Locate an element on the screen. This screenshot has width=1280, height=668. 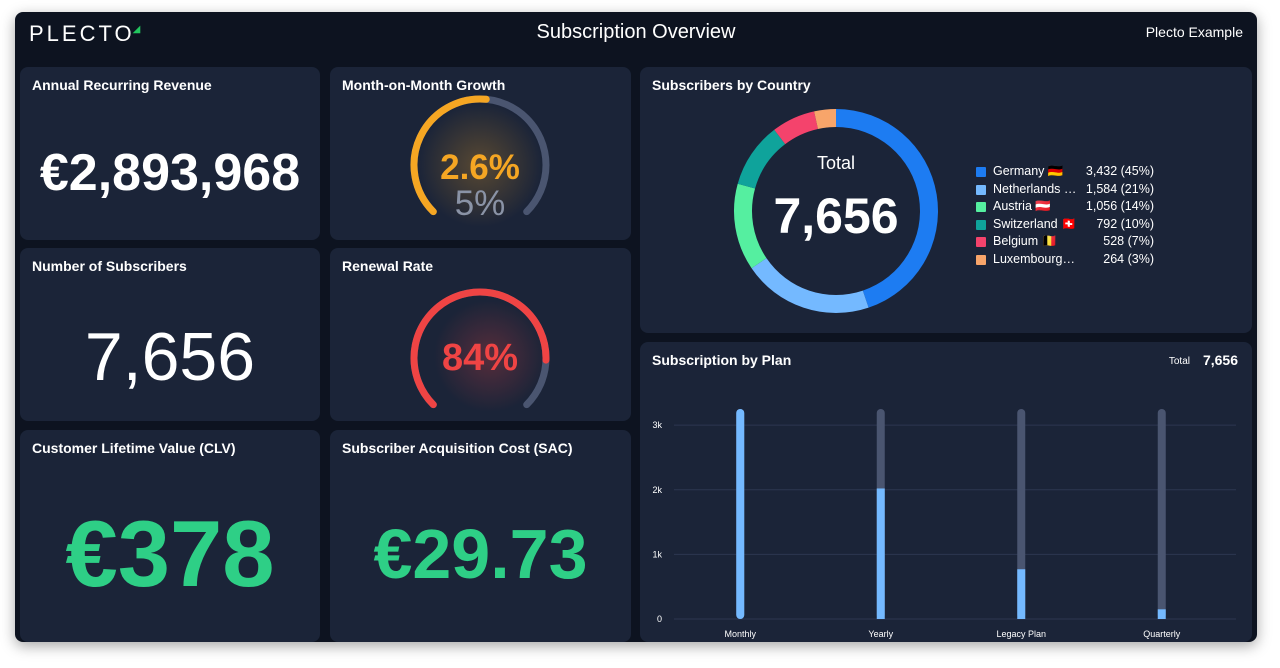
legend-value: 264 (3%) is located at coordinates (1128, 258).